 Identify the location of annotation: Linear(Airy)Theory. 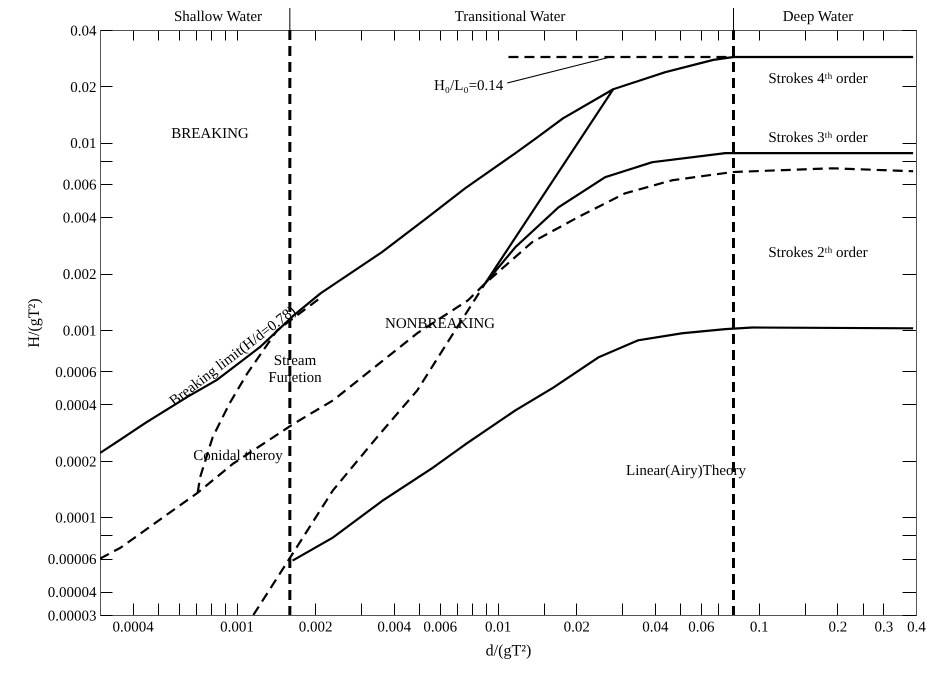
(686, 471).